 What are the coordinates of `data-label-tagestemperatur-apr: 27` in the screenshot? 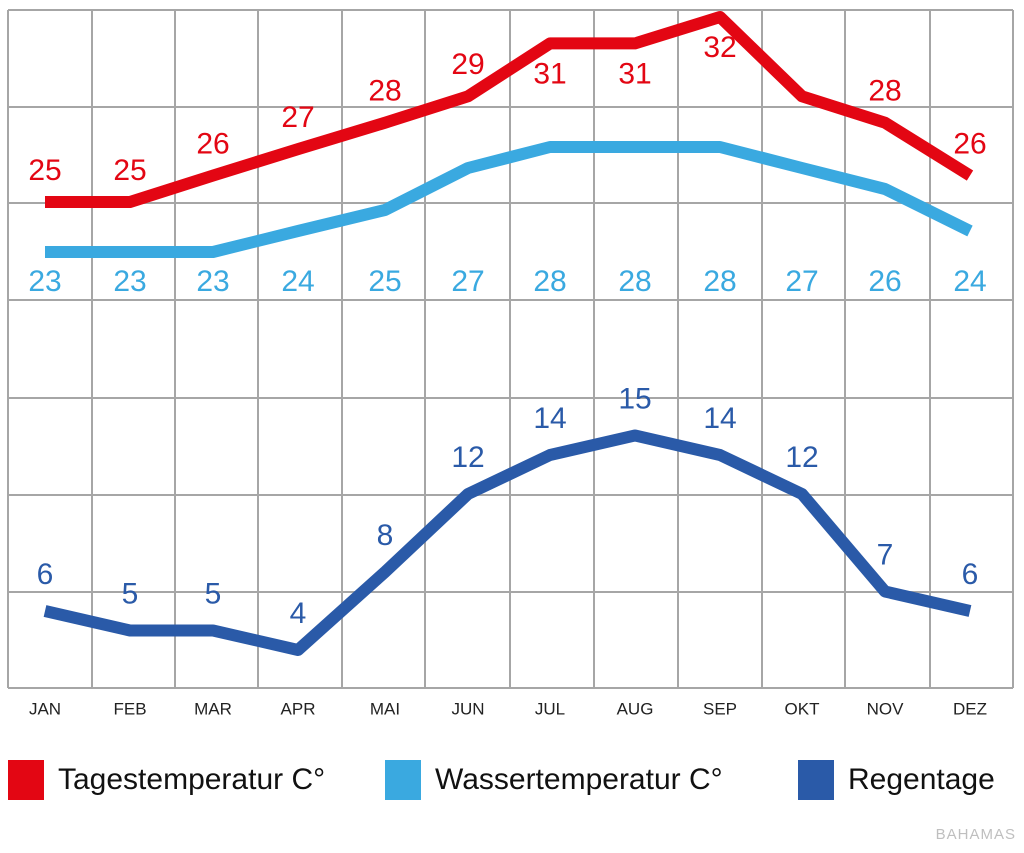 It's located at (297, 117).